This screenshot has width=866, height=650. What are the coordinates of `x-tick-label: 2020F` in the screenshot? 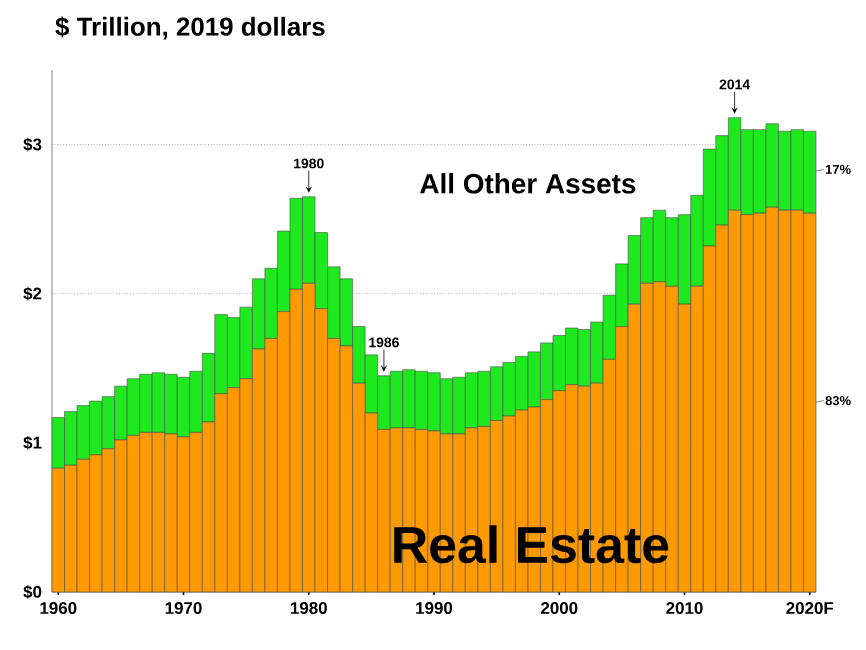 It's located at (810, 608).